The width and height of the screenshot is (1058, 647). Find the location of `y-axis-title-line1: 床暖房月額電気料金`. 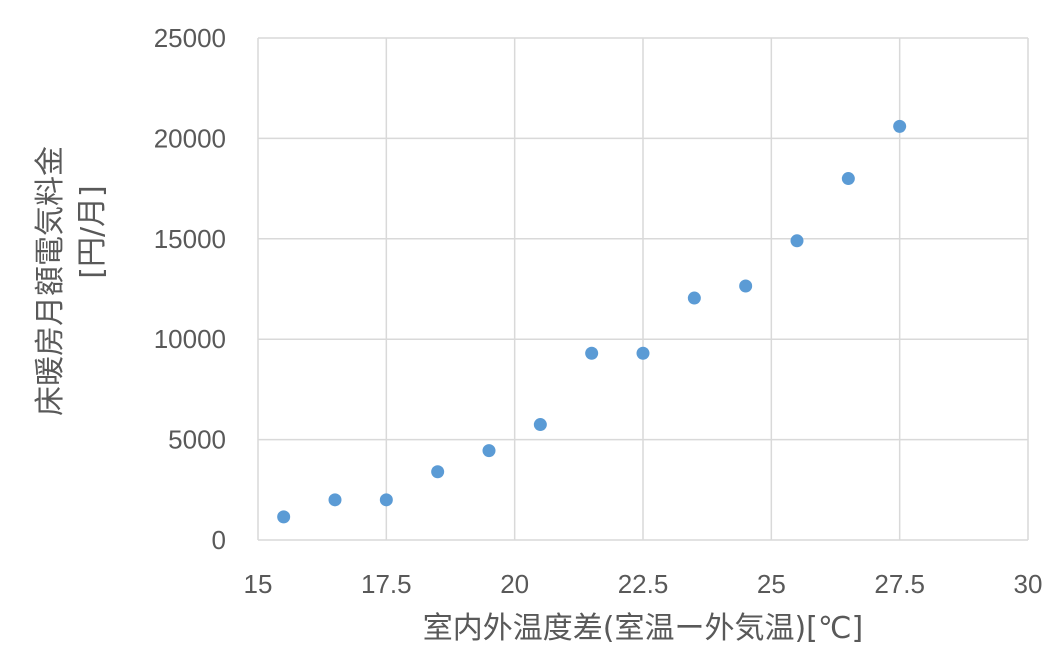

y-axis-title-line1: 床暖房月額電気料金 is located at coordinates (50, 281).